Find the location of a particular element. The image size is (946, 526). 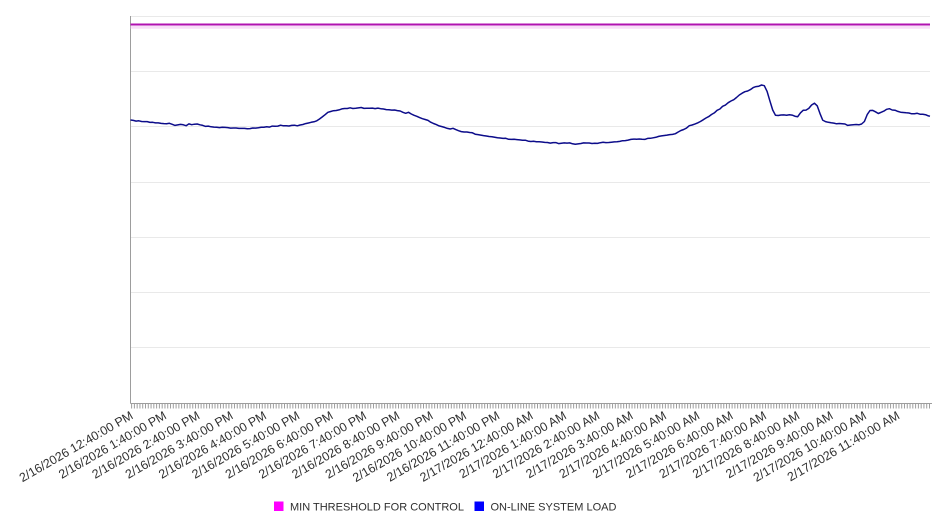

svg-text: MIN THRESHOLD FOR CONTROL is located at coordinates (377, 508).